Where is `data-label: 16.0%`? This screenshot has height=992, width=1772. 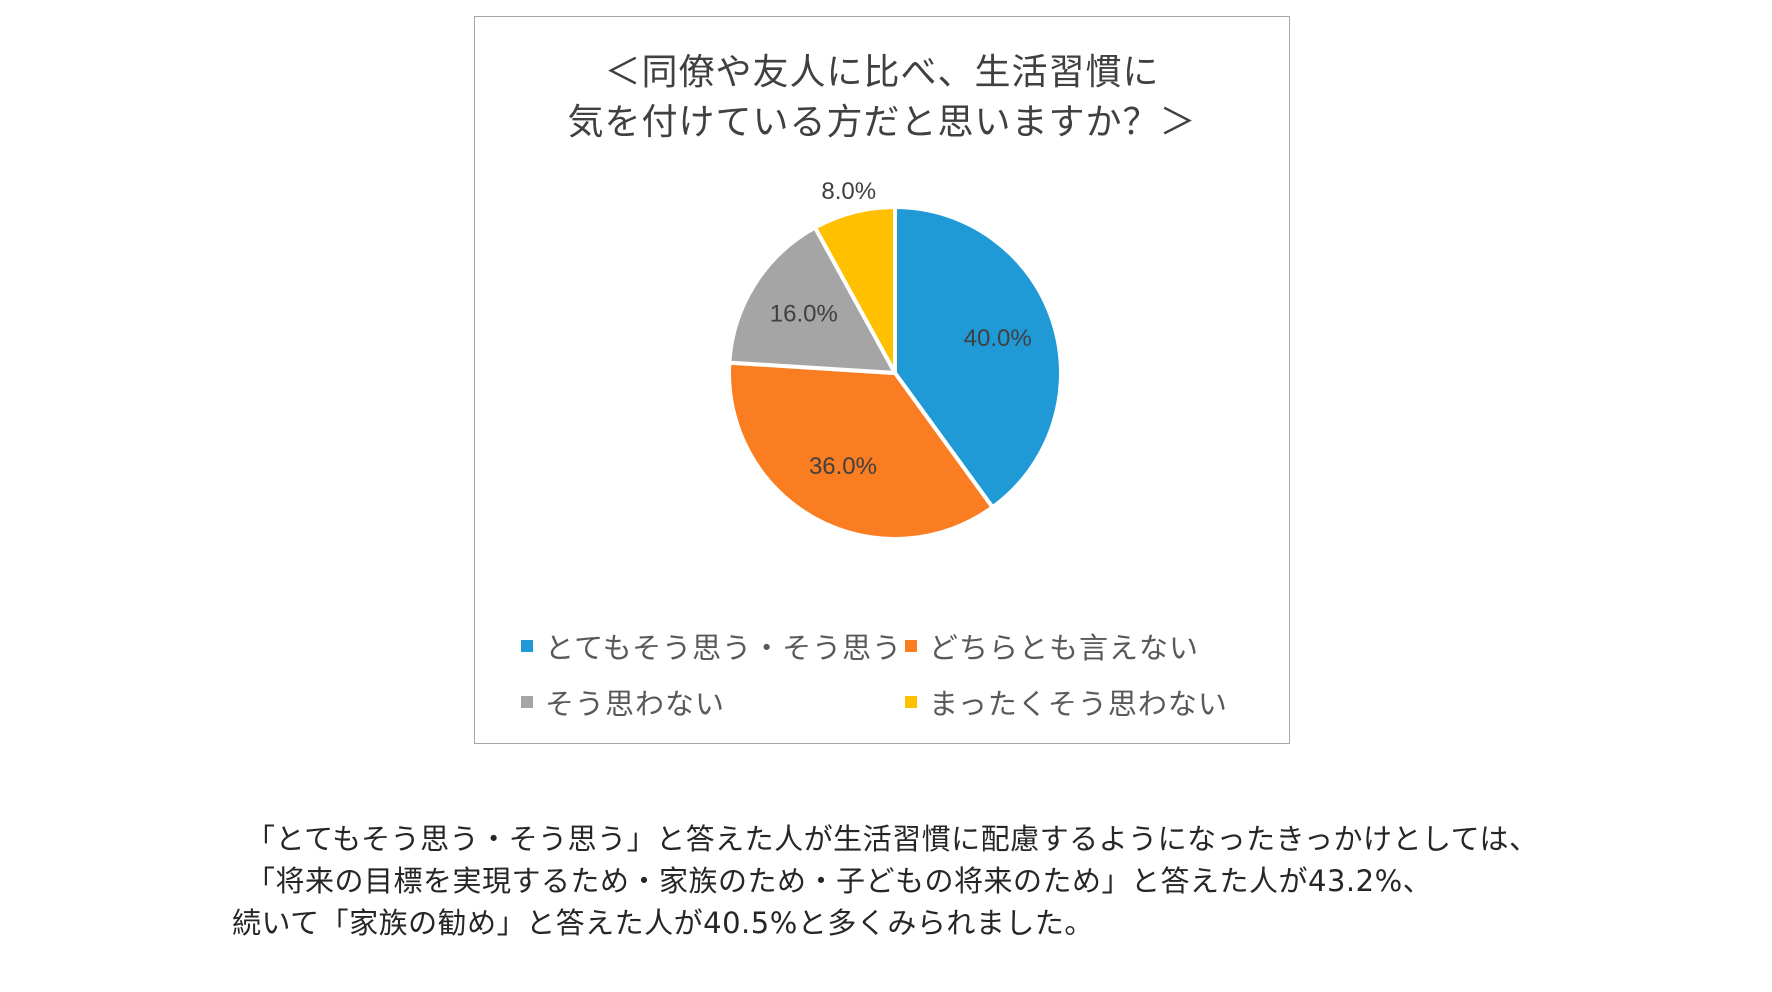 data-label: 16.0% is located at coordinates (804, 313).